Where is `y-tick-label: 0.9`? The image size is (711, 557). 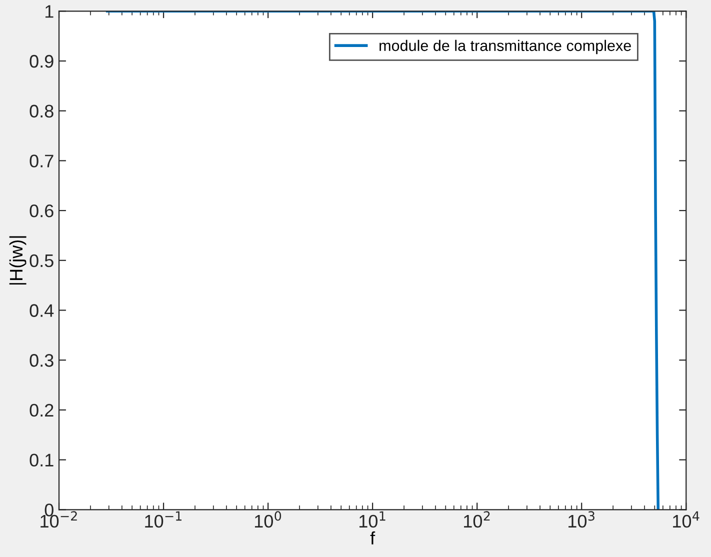
y-tick-label: 0.9 is located at coordinates (42, 61).